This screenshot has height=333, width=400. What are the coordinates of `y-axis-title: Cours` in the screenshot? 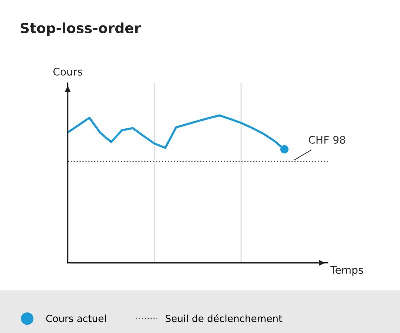 It's located at (68, 72).